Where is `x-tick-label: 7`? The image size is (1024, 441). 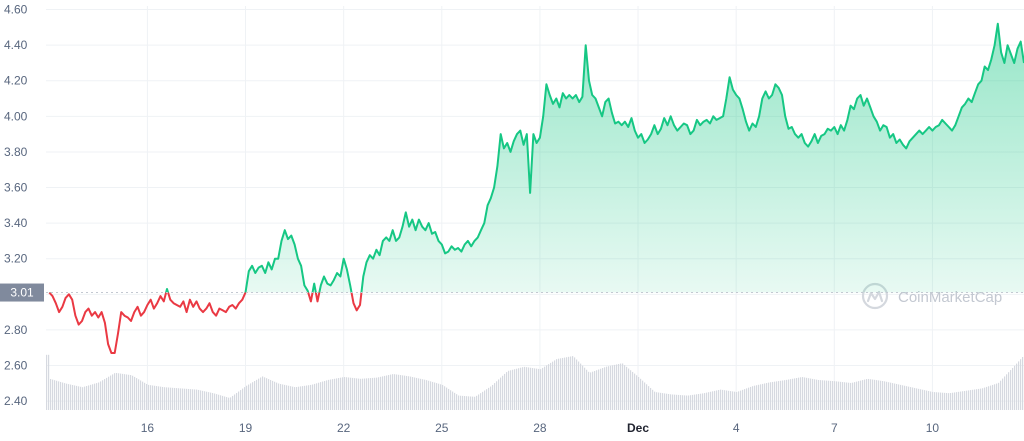
x-tick-label: 7 is located at coordinates (834, 428).